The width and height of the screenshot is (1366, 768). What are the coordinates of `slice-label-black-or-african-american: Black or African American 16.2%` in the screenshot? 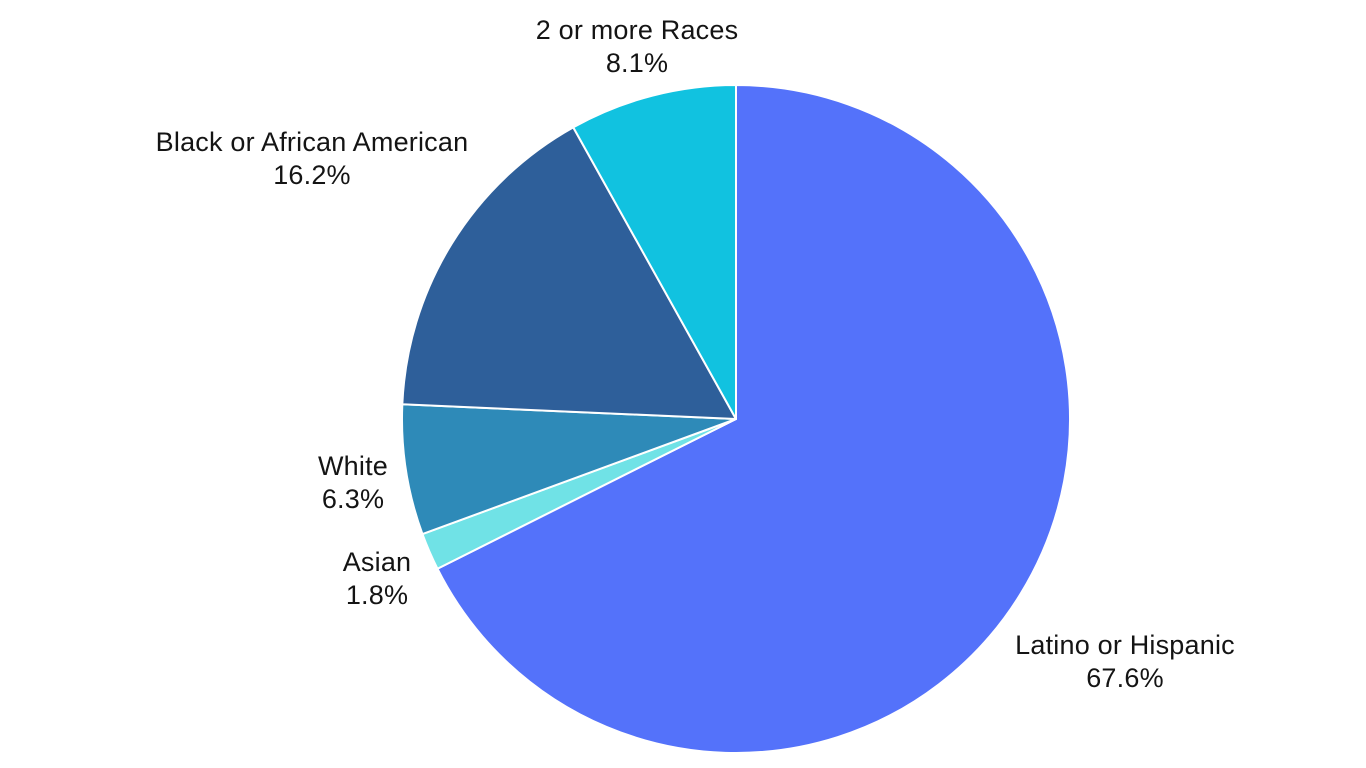 It's located at (312, 159).